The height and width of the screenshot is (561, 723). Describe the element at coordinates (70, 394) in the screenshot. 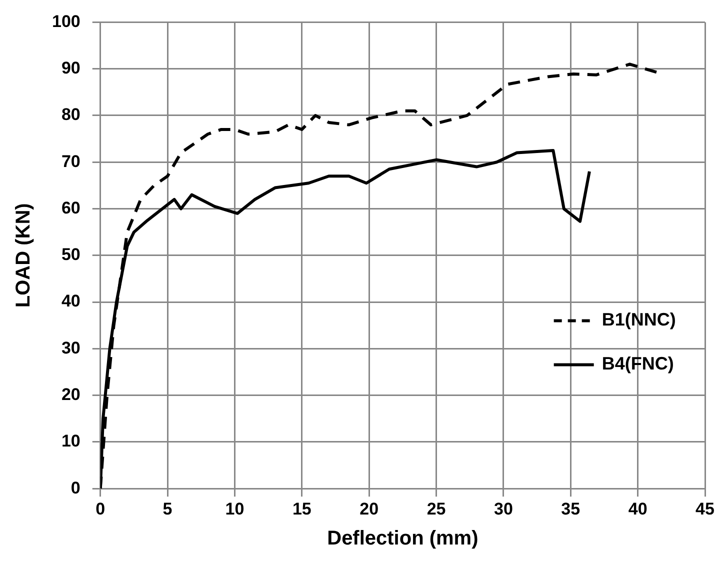

I see `y-tick-label: 20` at that location.